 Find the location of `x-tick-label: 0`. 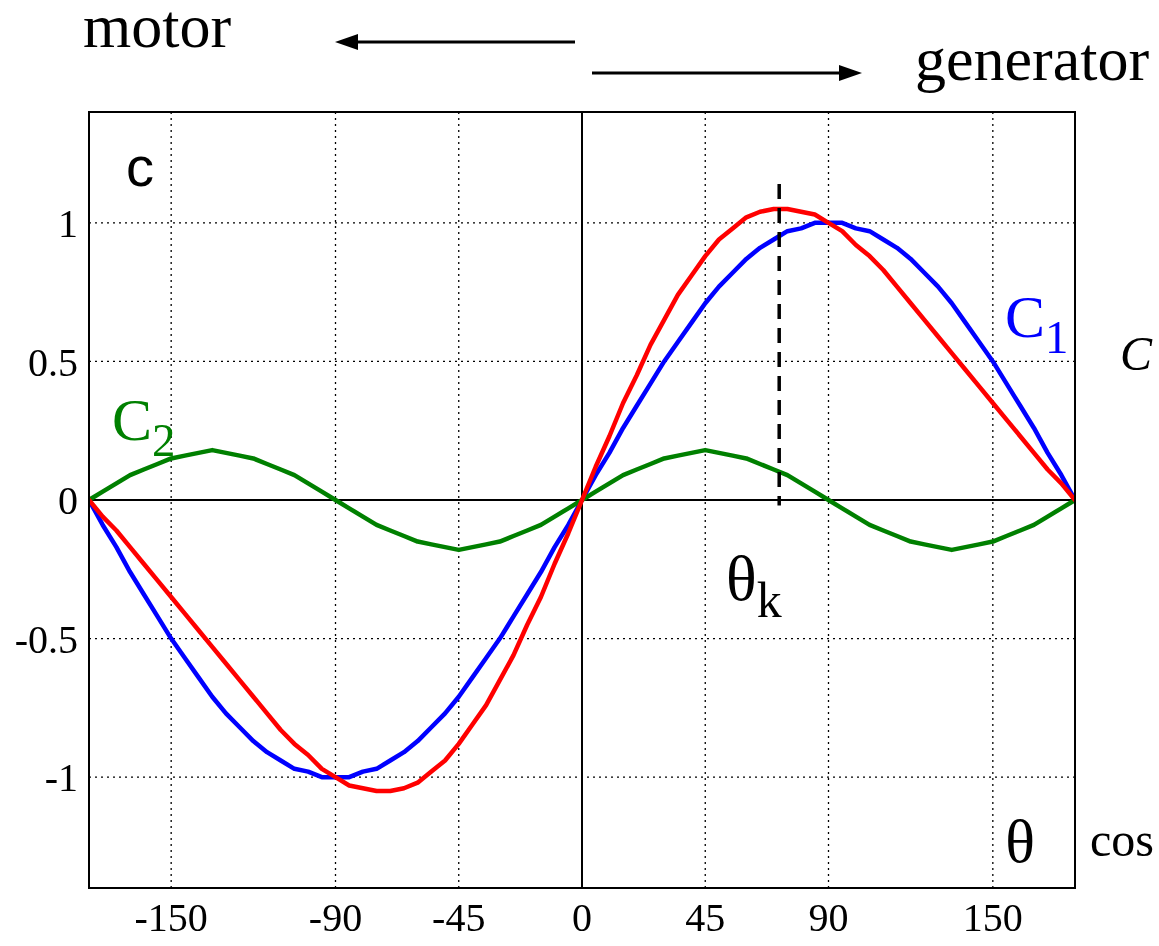

x-tick-label: 0 is located at coordinates (582, 918).